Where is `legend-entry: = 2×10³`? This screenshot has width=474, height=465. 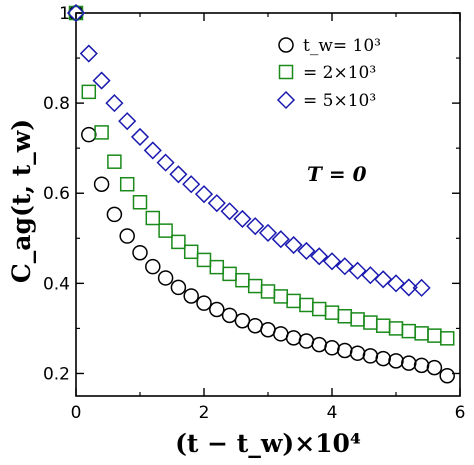 legend-entry: = 2×10³ is located at coordinates (327, 73).